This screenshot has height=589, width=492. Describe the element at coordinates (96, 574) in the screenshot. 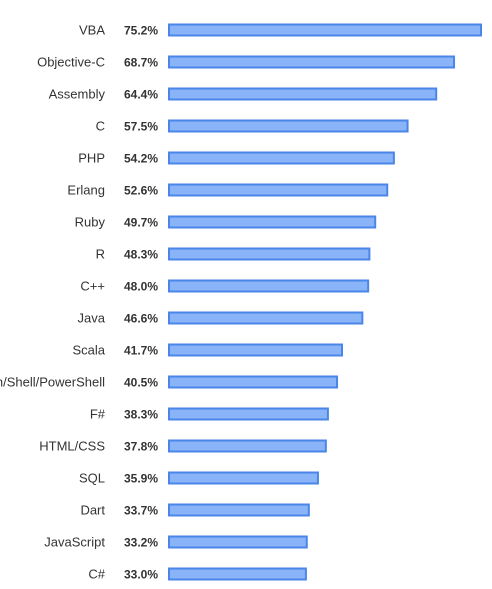

I see `category-label: C#` at that location.